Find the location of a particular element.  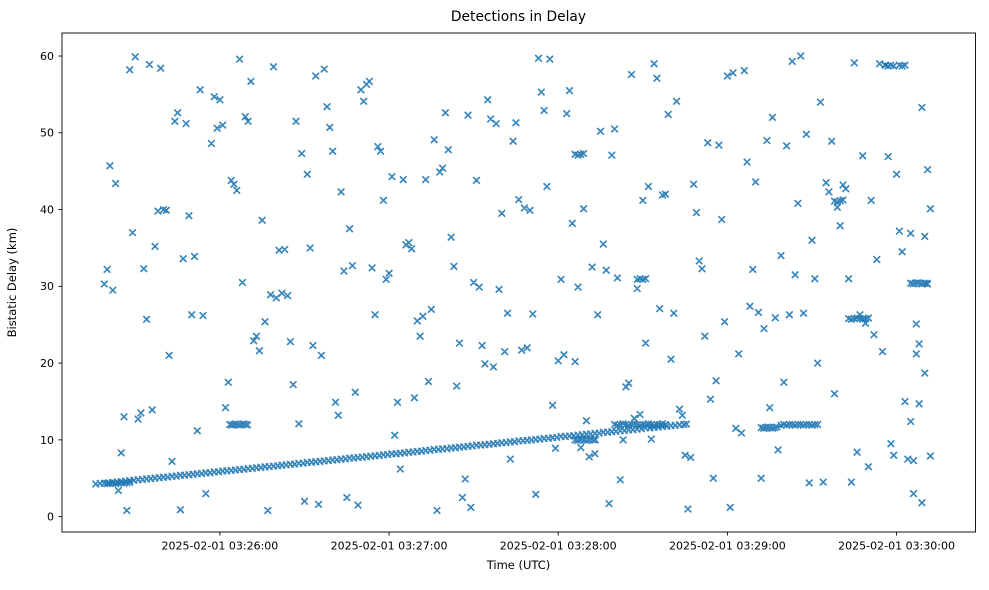

x-tick-label: 2025-02-01 03:27:00 is located at coordinates (389, 546).